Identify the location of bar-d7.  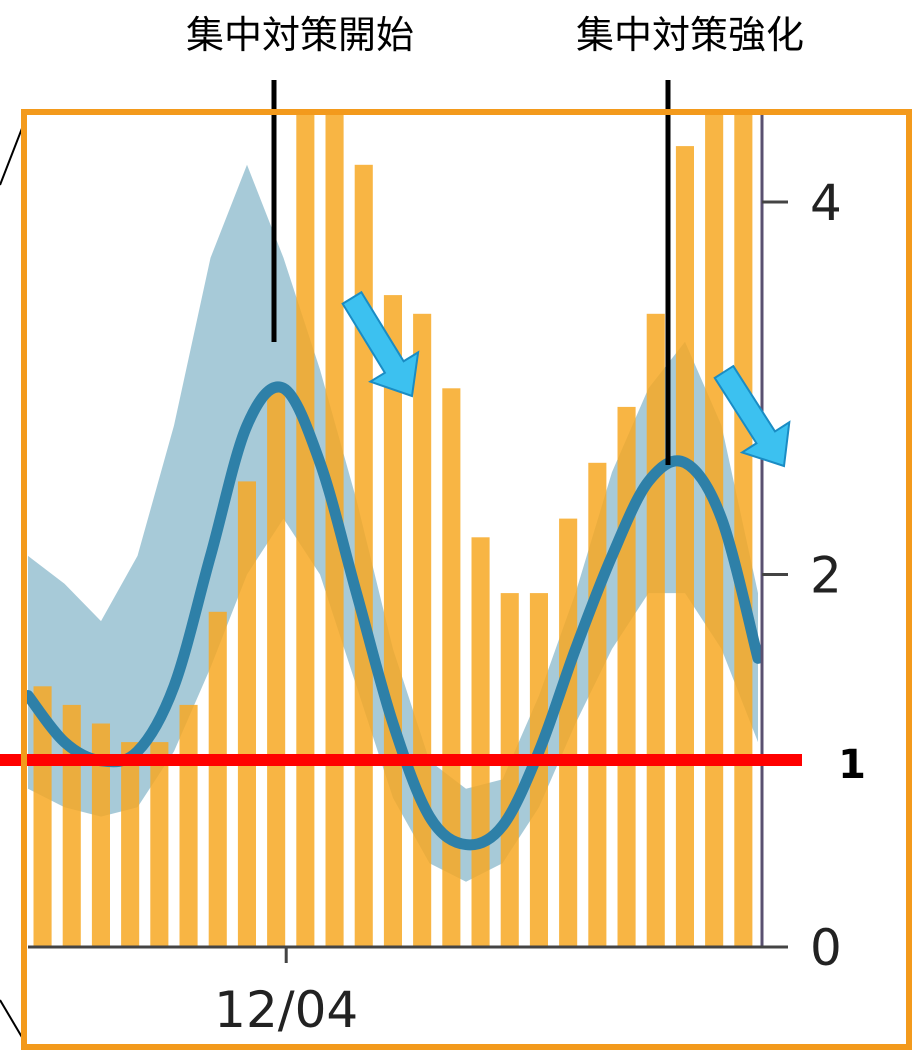
(217, 779).